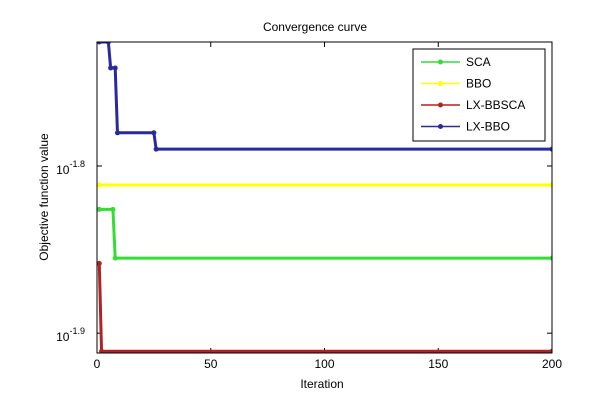  I want to click on y-tick-label: 10-1.9, so click(70, 335).